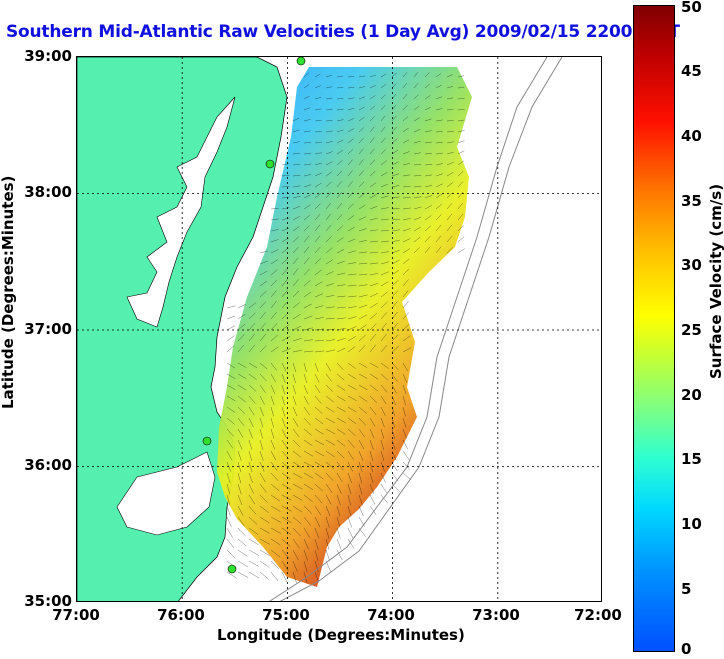 Image resolution: width=724 pixels, height=659 pixels. I want to click on colorbar-tick: 10, so click(691, 524).